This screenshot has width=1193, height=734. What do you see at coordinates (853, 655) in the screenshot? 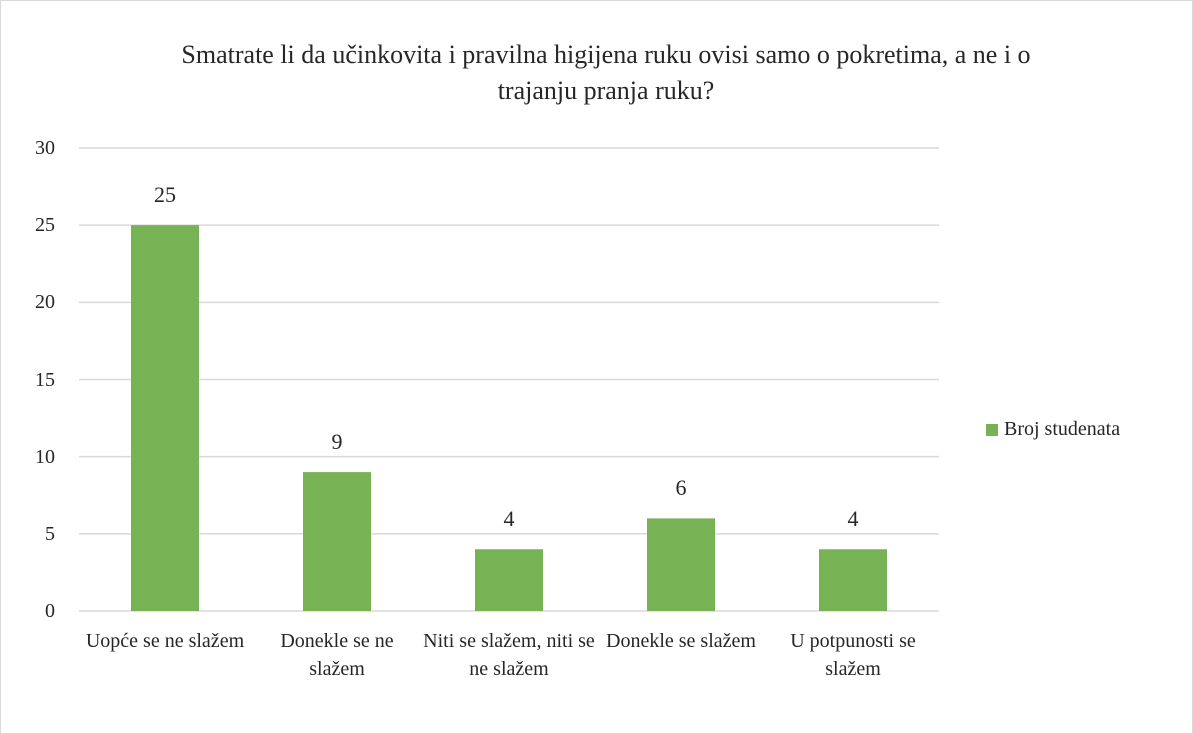
I see `x-tick-label: U potpunosti se slažem` at bounding box center [853, 655].